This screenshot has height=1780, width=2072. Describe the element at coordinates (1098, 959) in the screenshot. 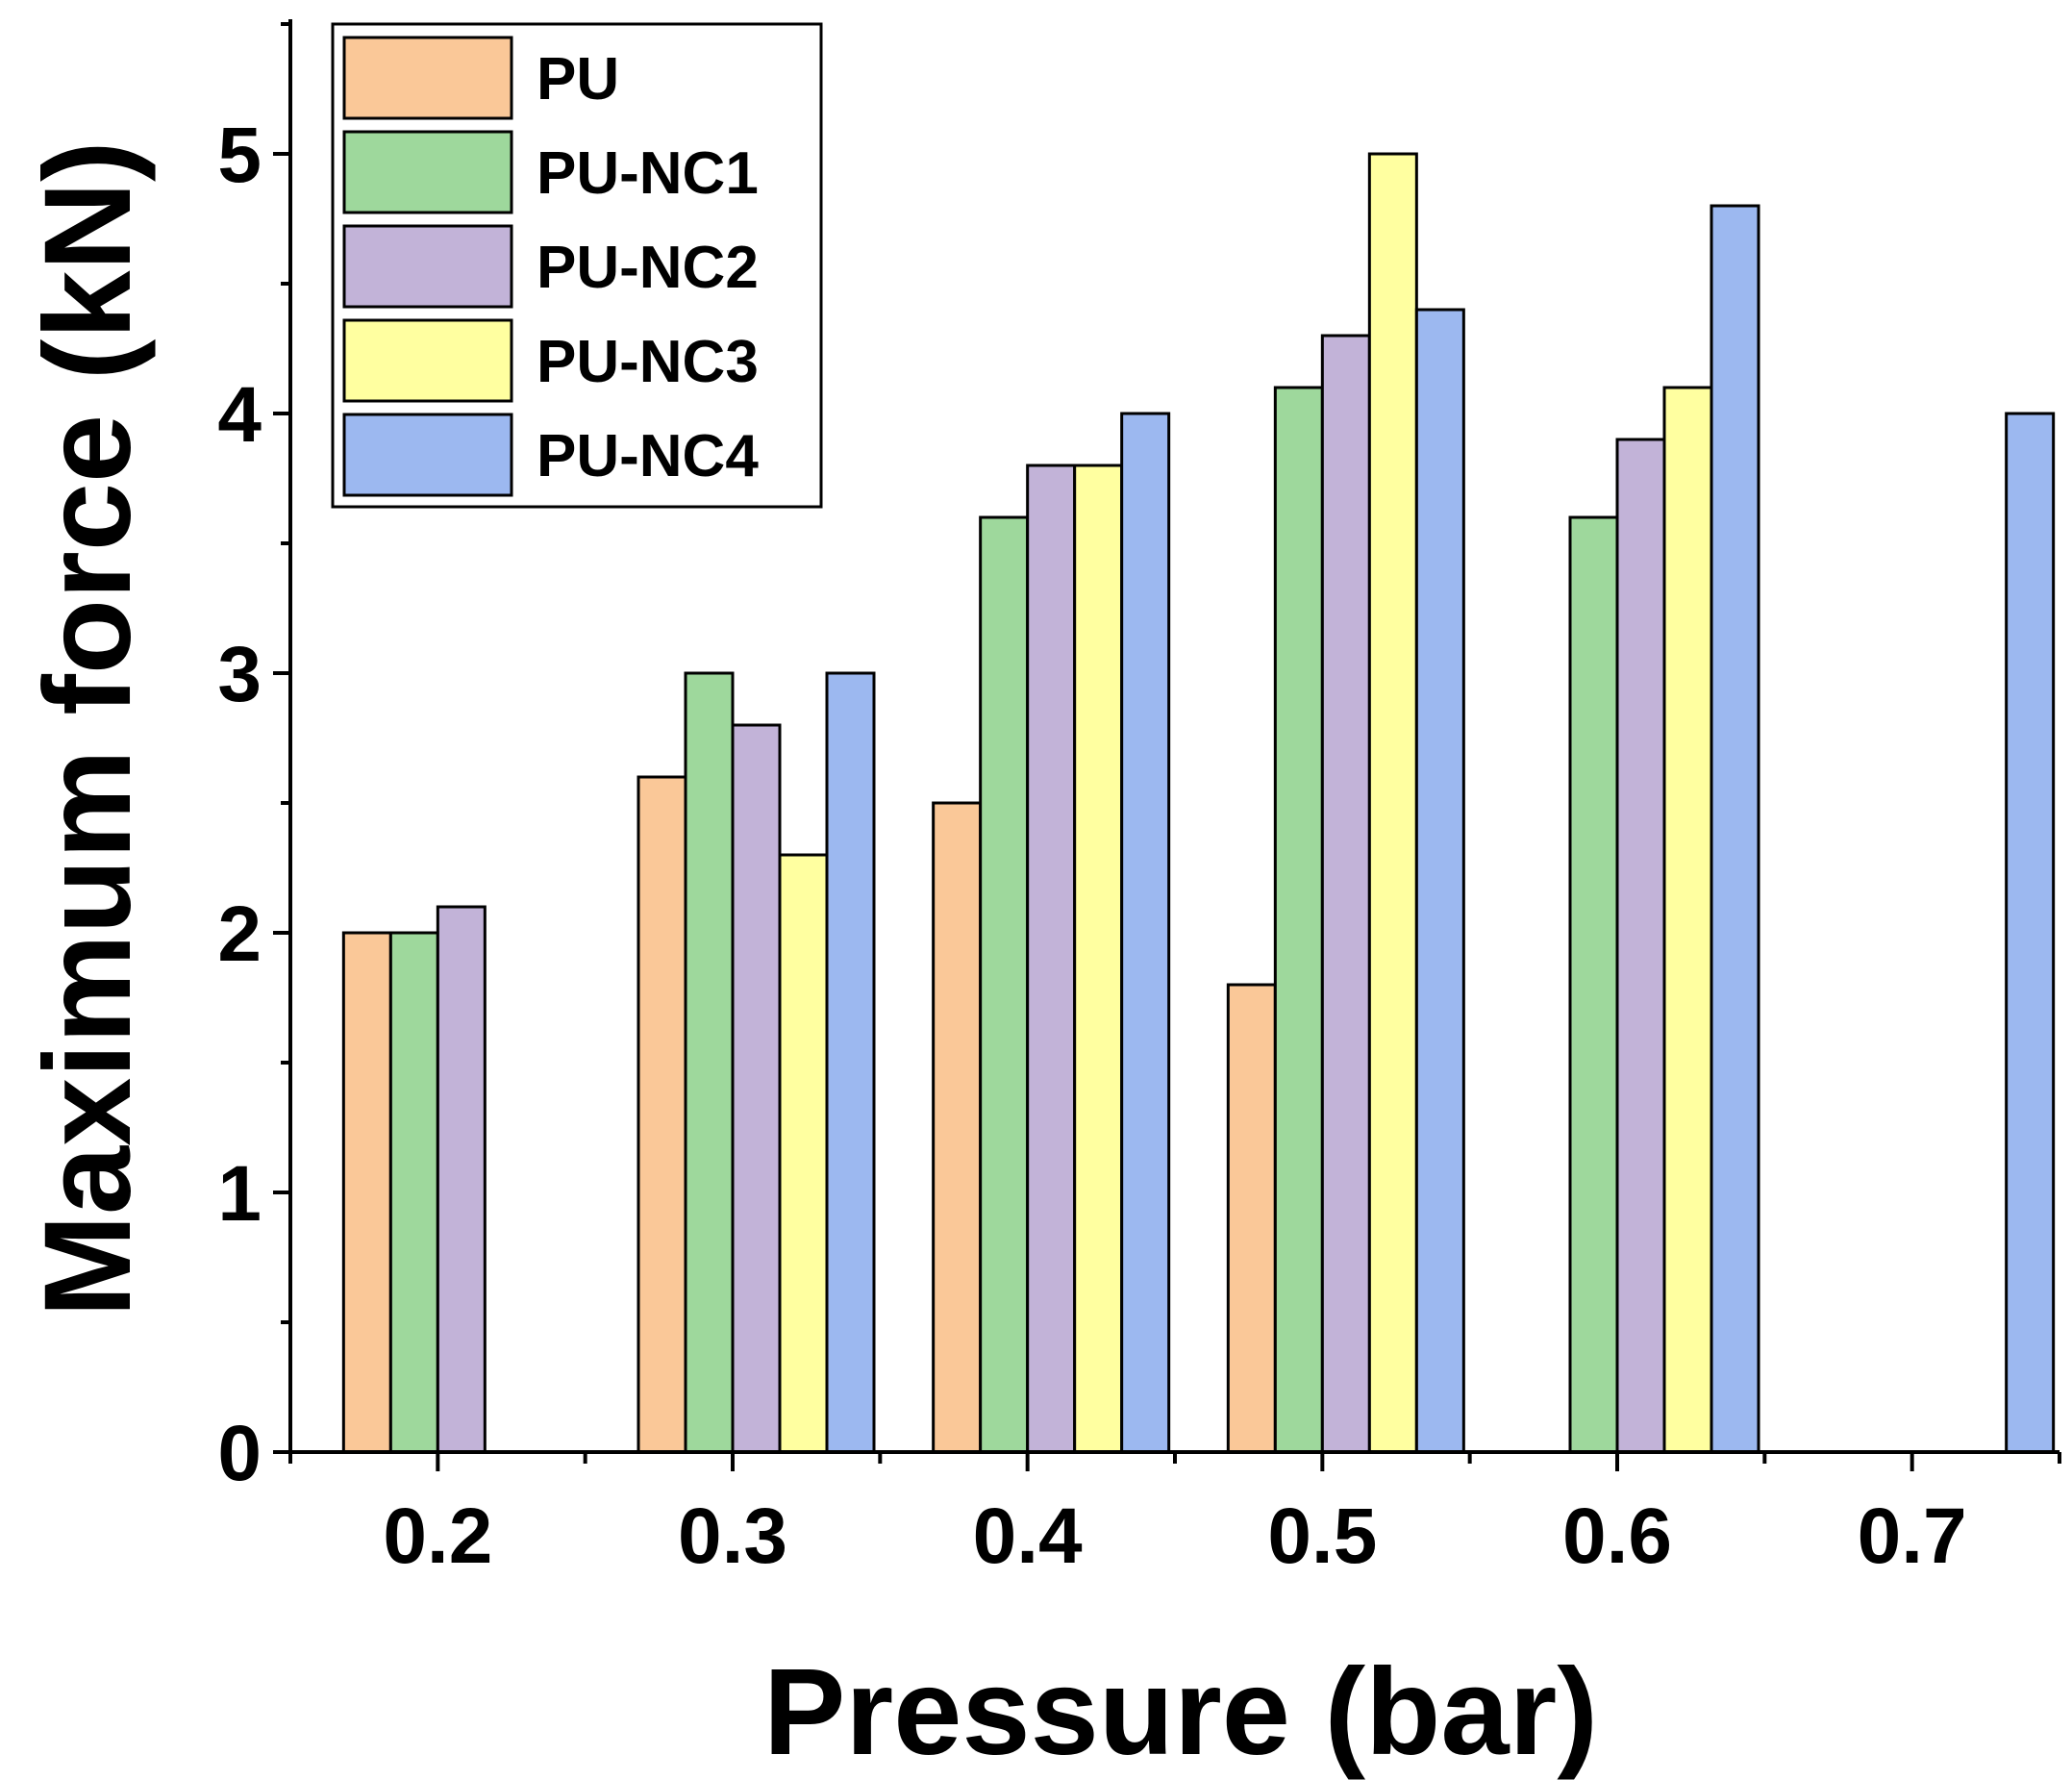

I see `bar-pu-nc3-0.4` at that location.